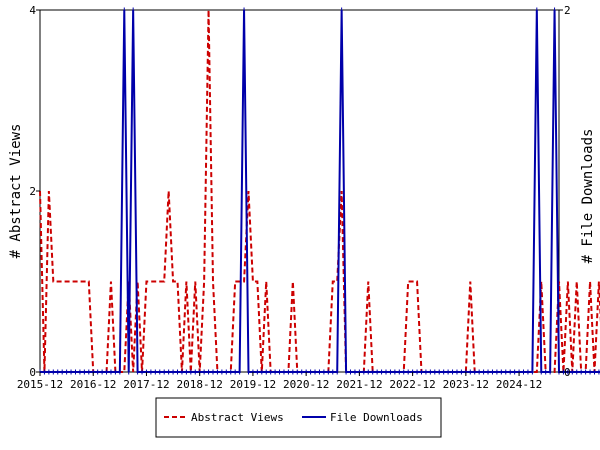  What do you see at coordinates (16, 191) in the screenshot?
I see `y-axis-title-left: # Abstract Views` at bounding box center [16, 191].